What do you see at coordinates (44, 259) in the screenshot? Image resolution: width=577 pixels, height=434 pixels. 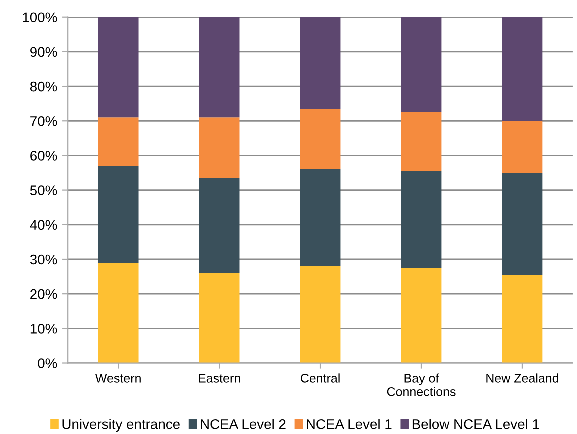 I see `y-tick-label: 30%` at bounding box center [44, 259].